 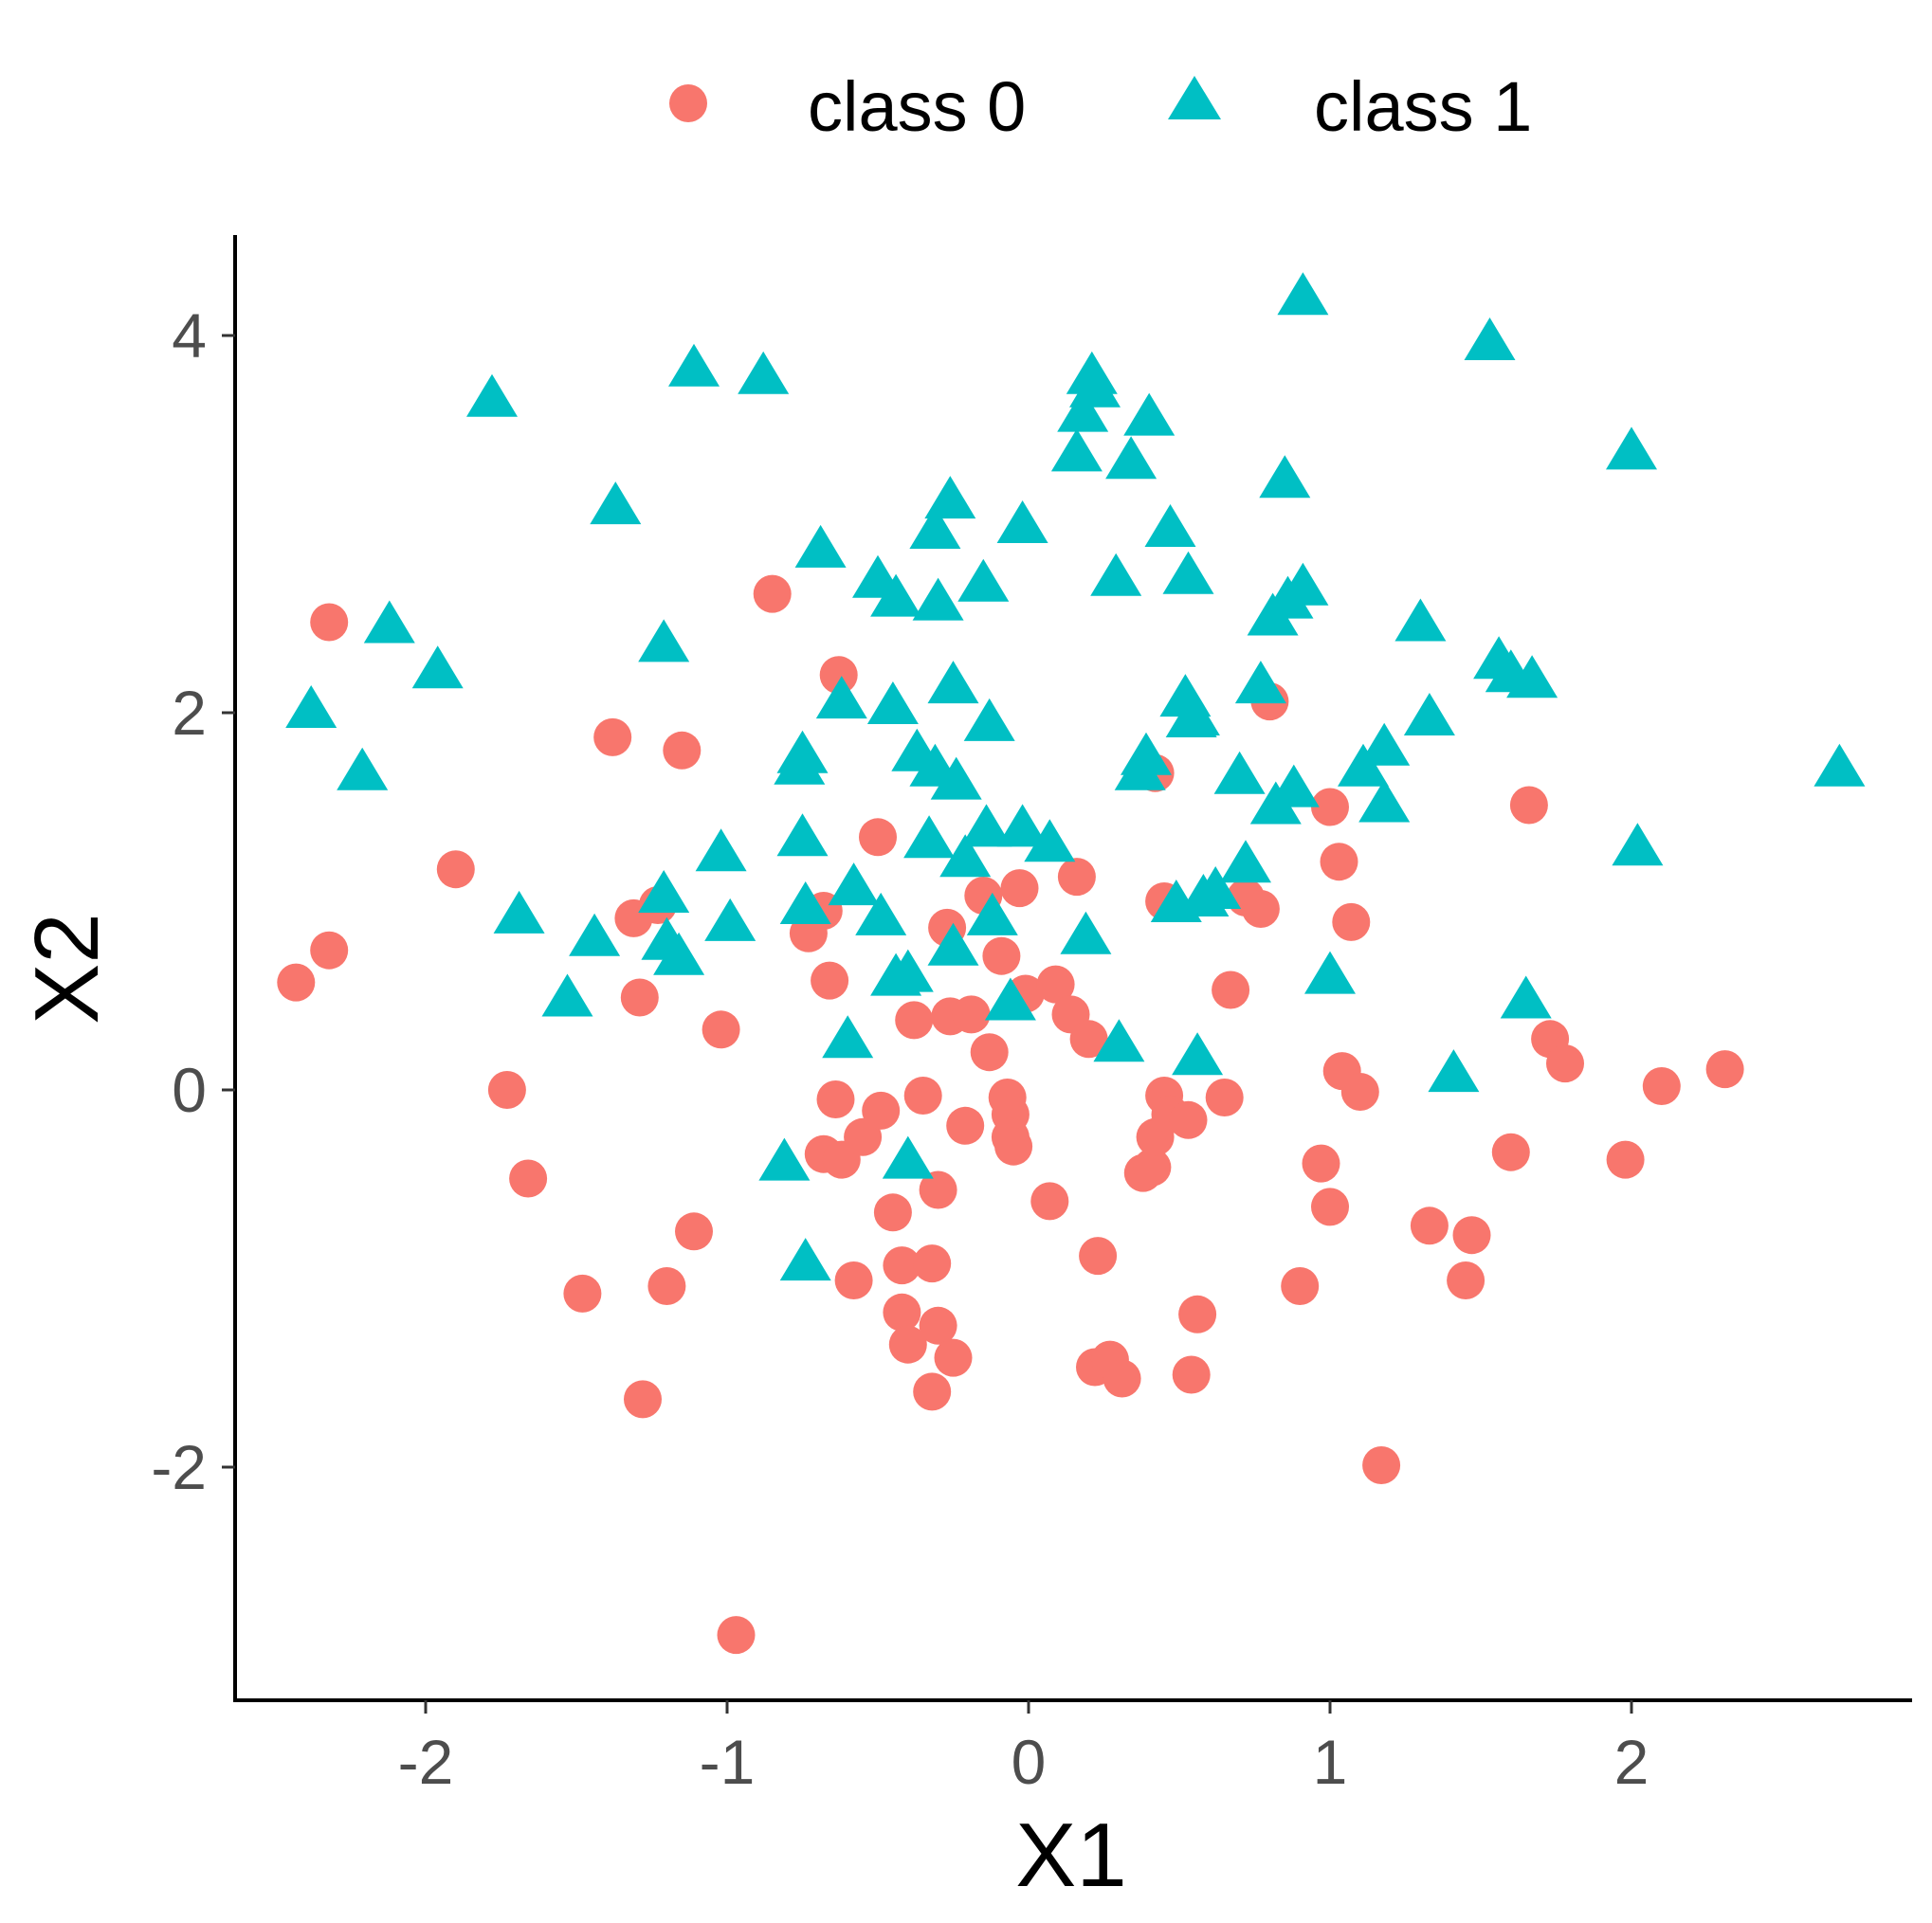 I want to click on y-axis-title: X2, so click(x=67, y=968).